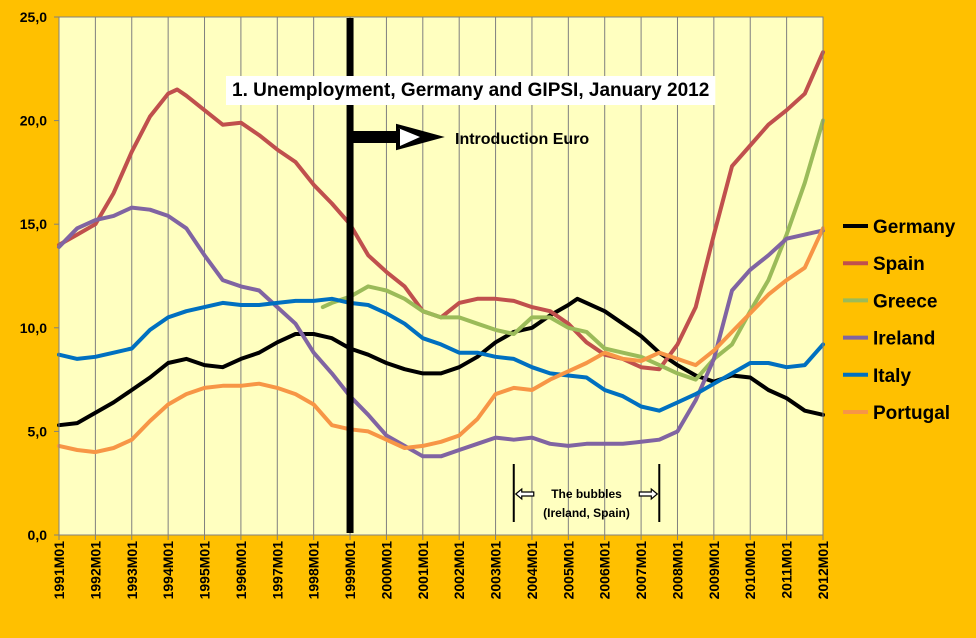 The image size is (976, 638). What do you see at coordinates (350, 570) in the screenshot?
I see `x-tick-label: 1999M01` at bounding box center [350, 570].